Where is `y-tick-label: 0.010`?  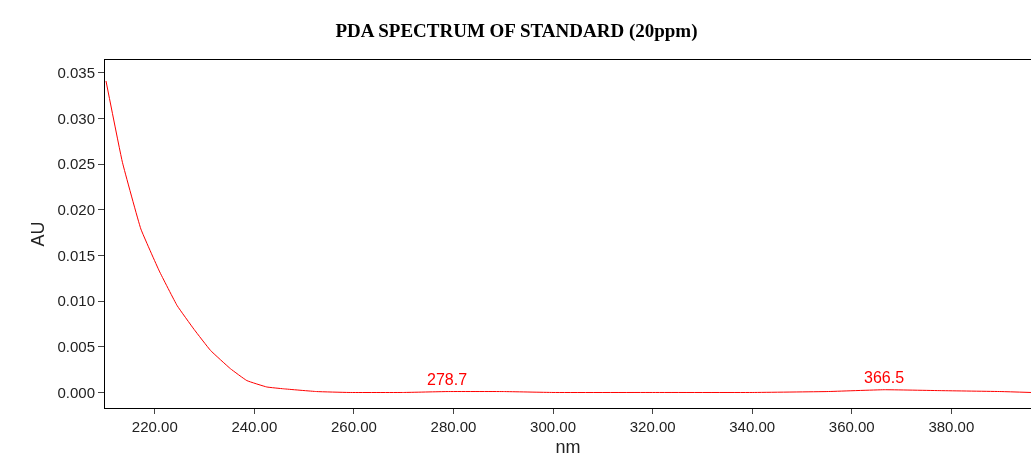 y-tick-label: 0.010 is located at coordinates (76, 301).